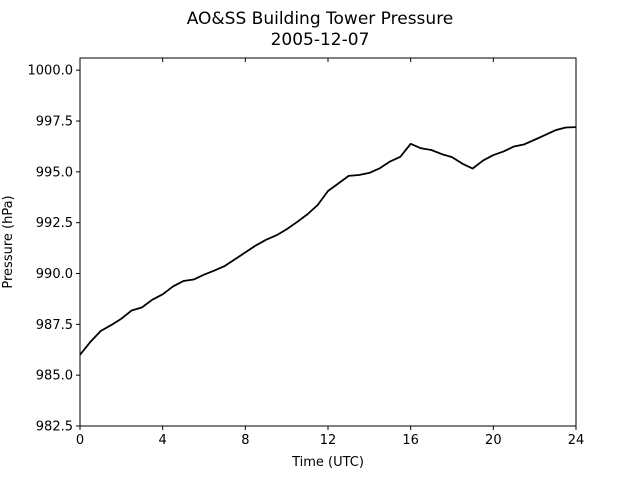 This screenshot has width=640, height=480. Describe the element at coordinates (80, 440) in the screenshot. I see `x-tick-label: 0` at that location.